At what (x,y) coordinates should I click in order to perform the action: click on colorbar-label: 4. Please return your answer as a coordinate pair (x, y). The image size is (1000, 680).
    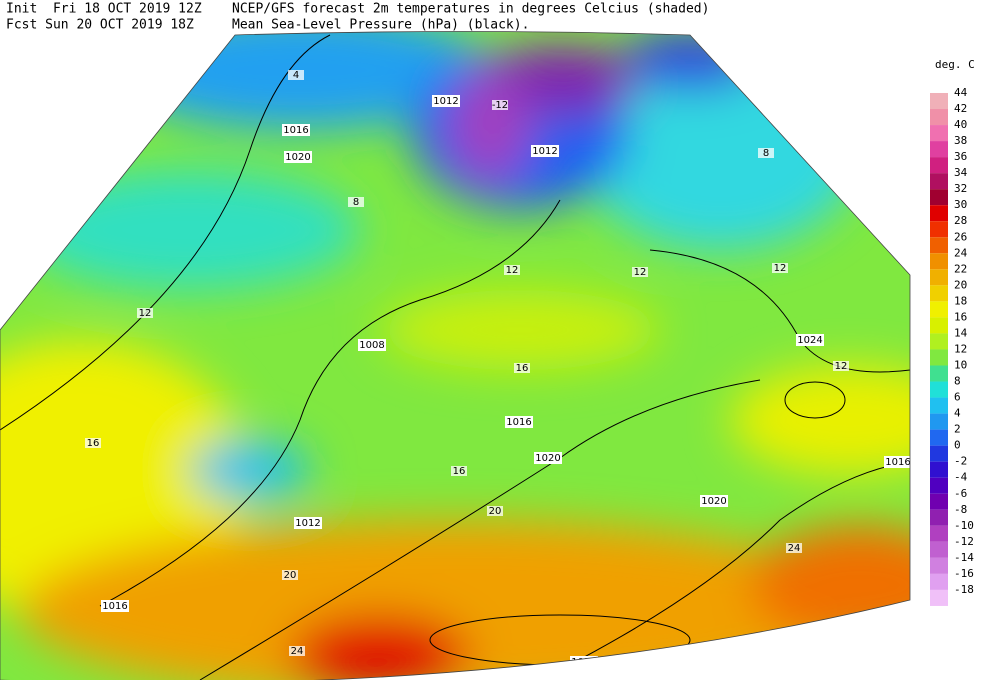
    Looking at the image, I should click on (957, 413).